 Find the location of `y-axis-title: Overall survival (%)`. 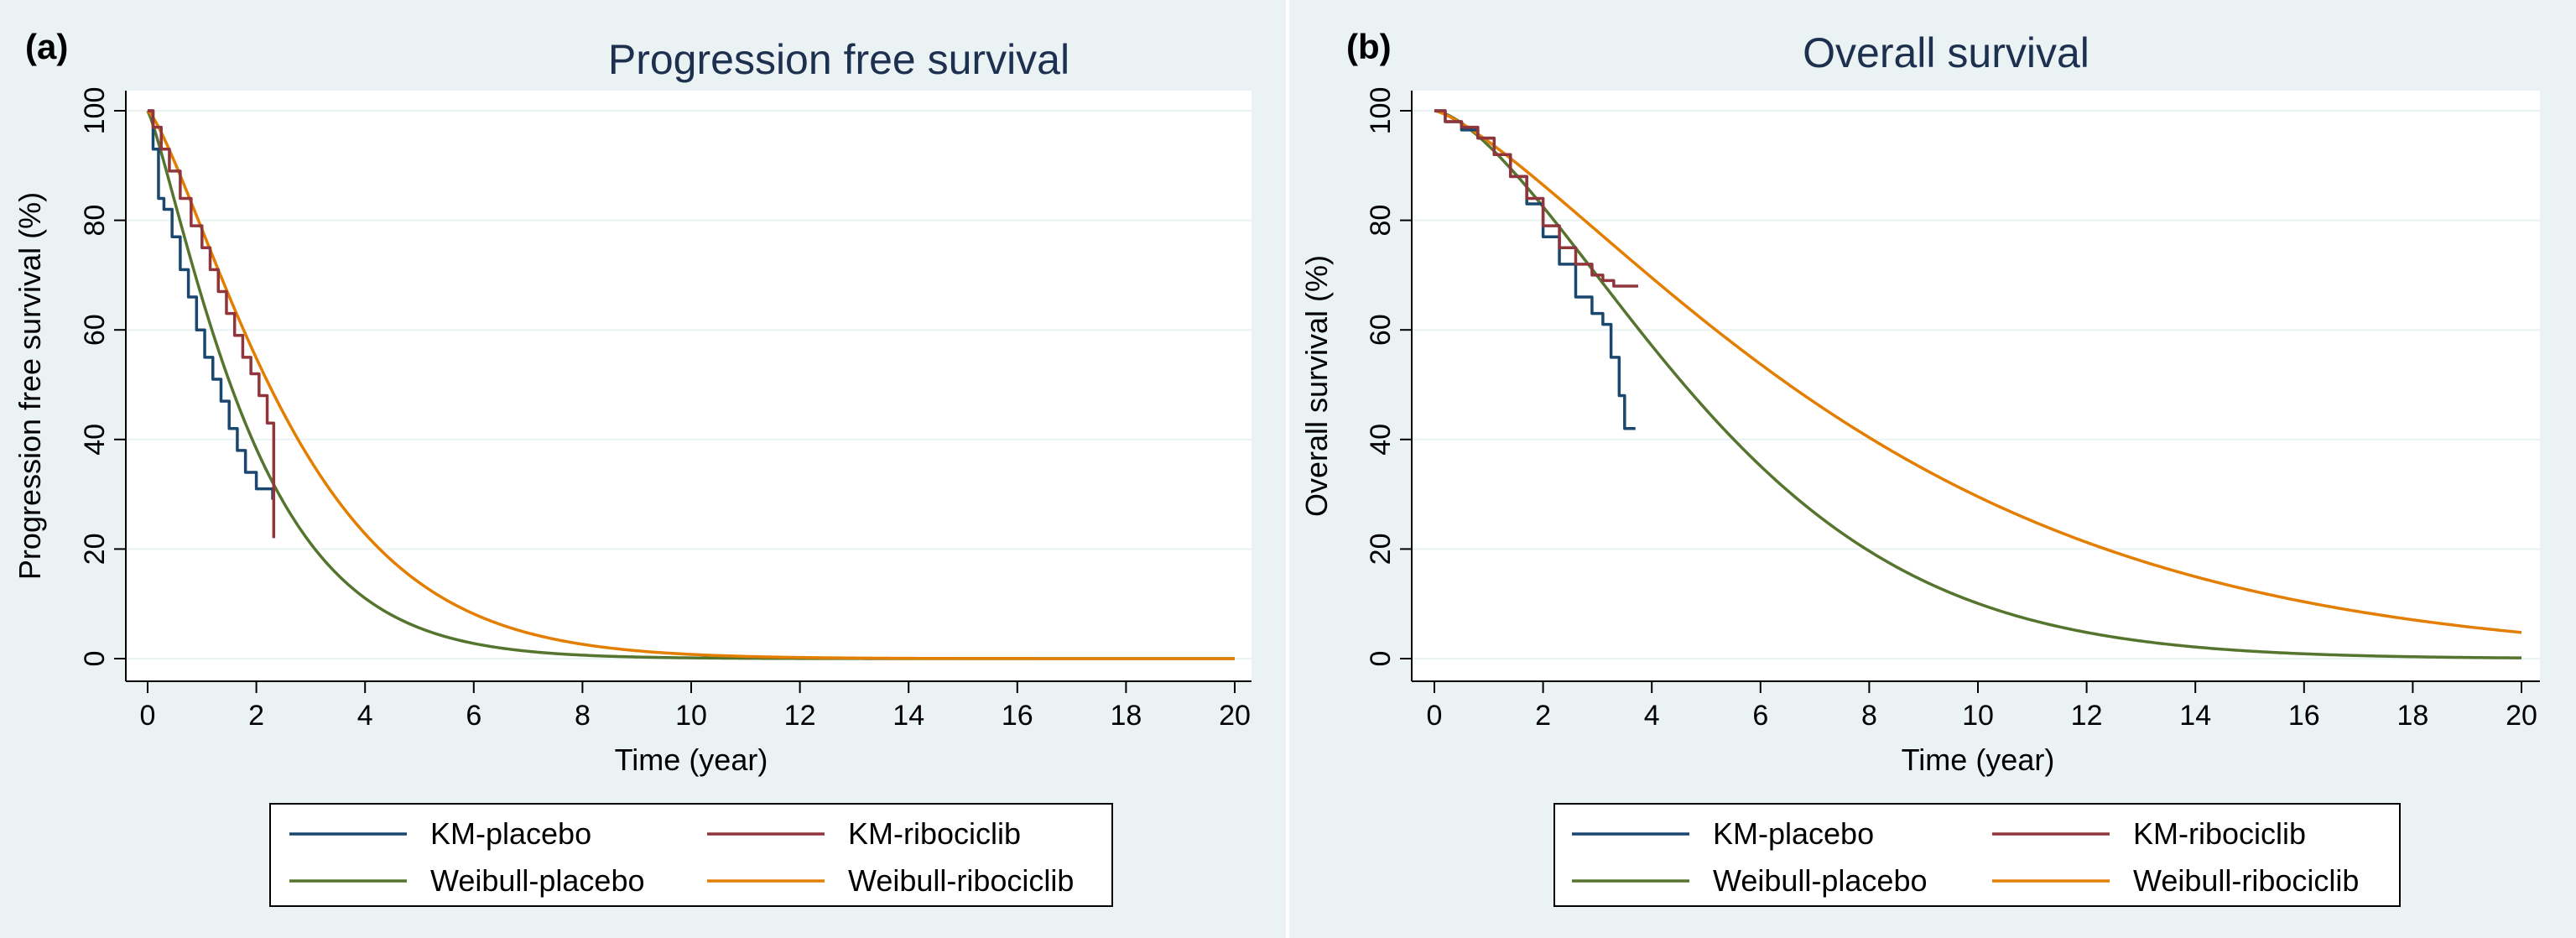

y-axis-title: Overall survival (%) is located at coordinates (1316, 386).